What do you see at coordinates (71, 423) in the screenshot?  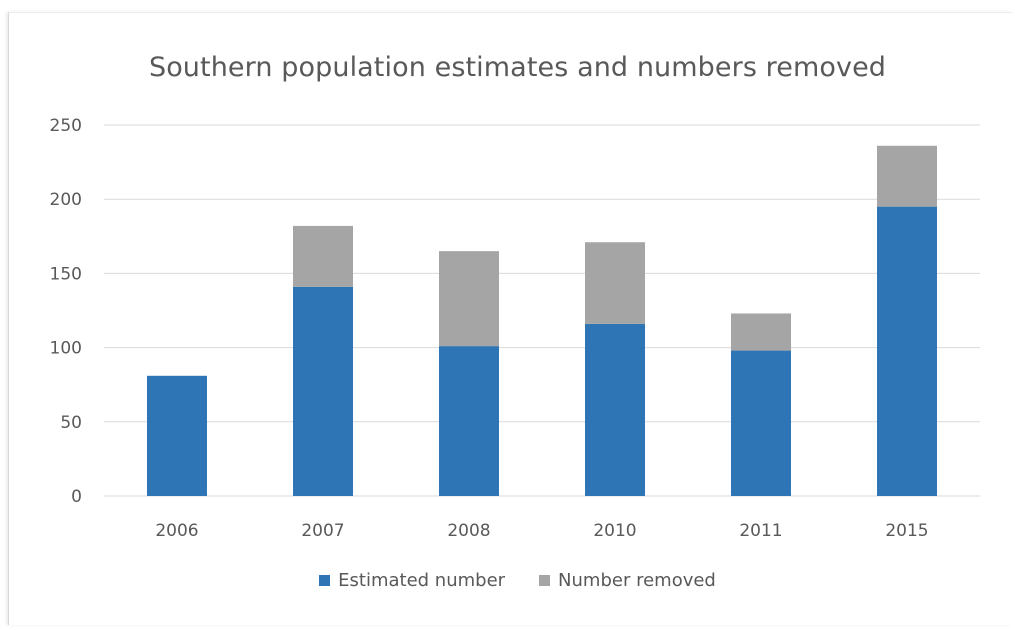 I see `y-tick-label: 50` at bounding box center [71, 423].